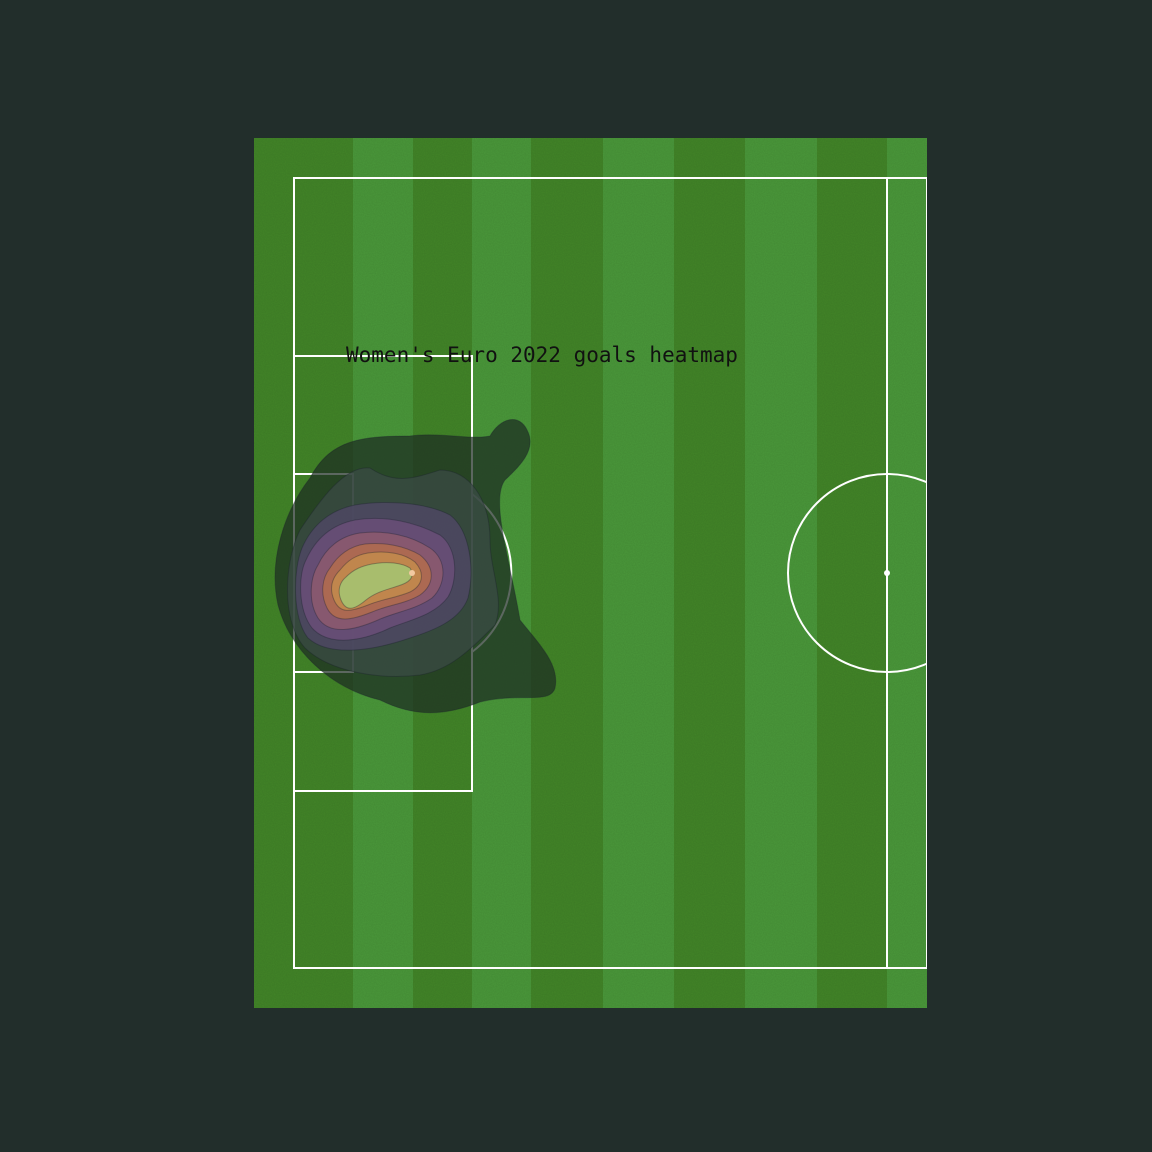  Describe the element at coordinates (857, 573) in the screenshot. I see `centre-circle` at that location.